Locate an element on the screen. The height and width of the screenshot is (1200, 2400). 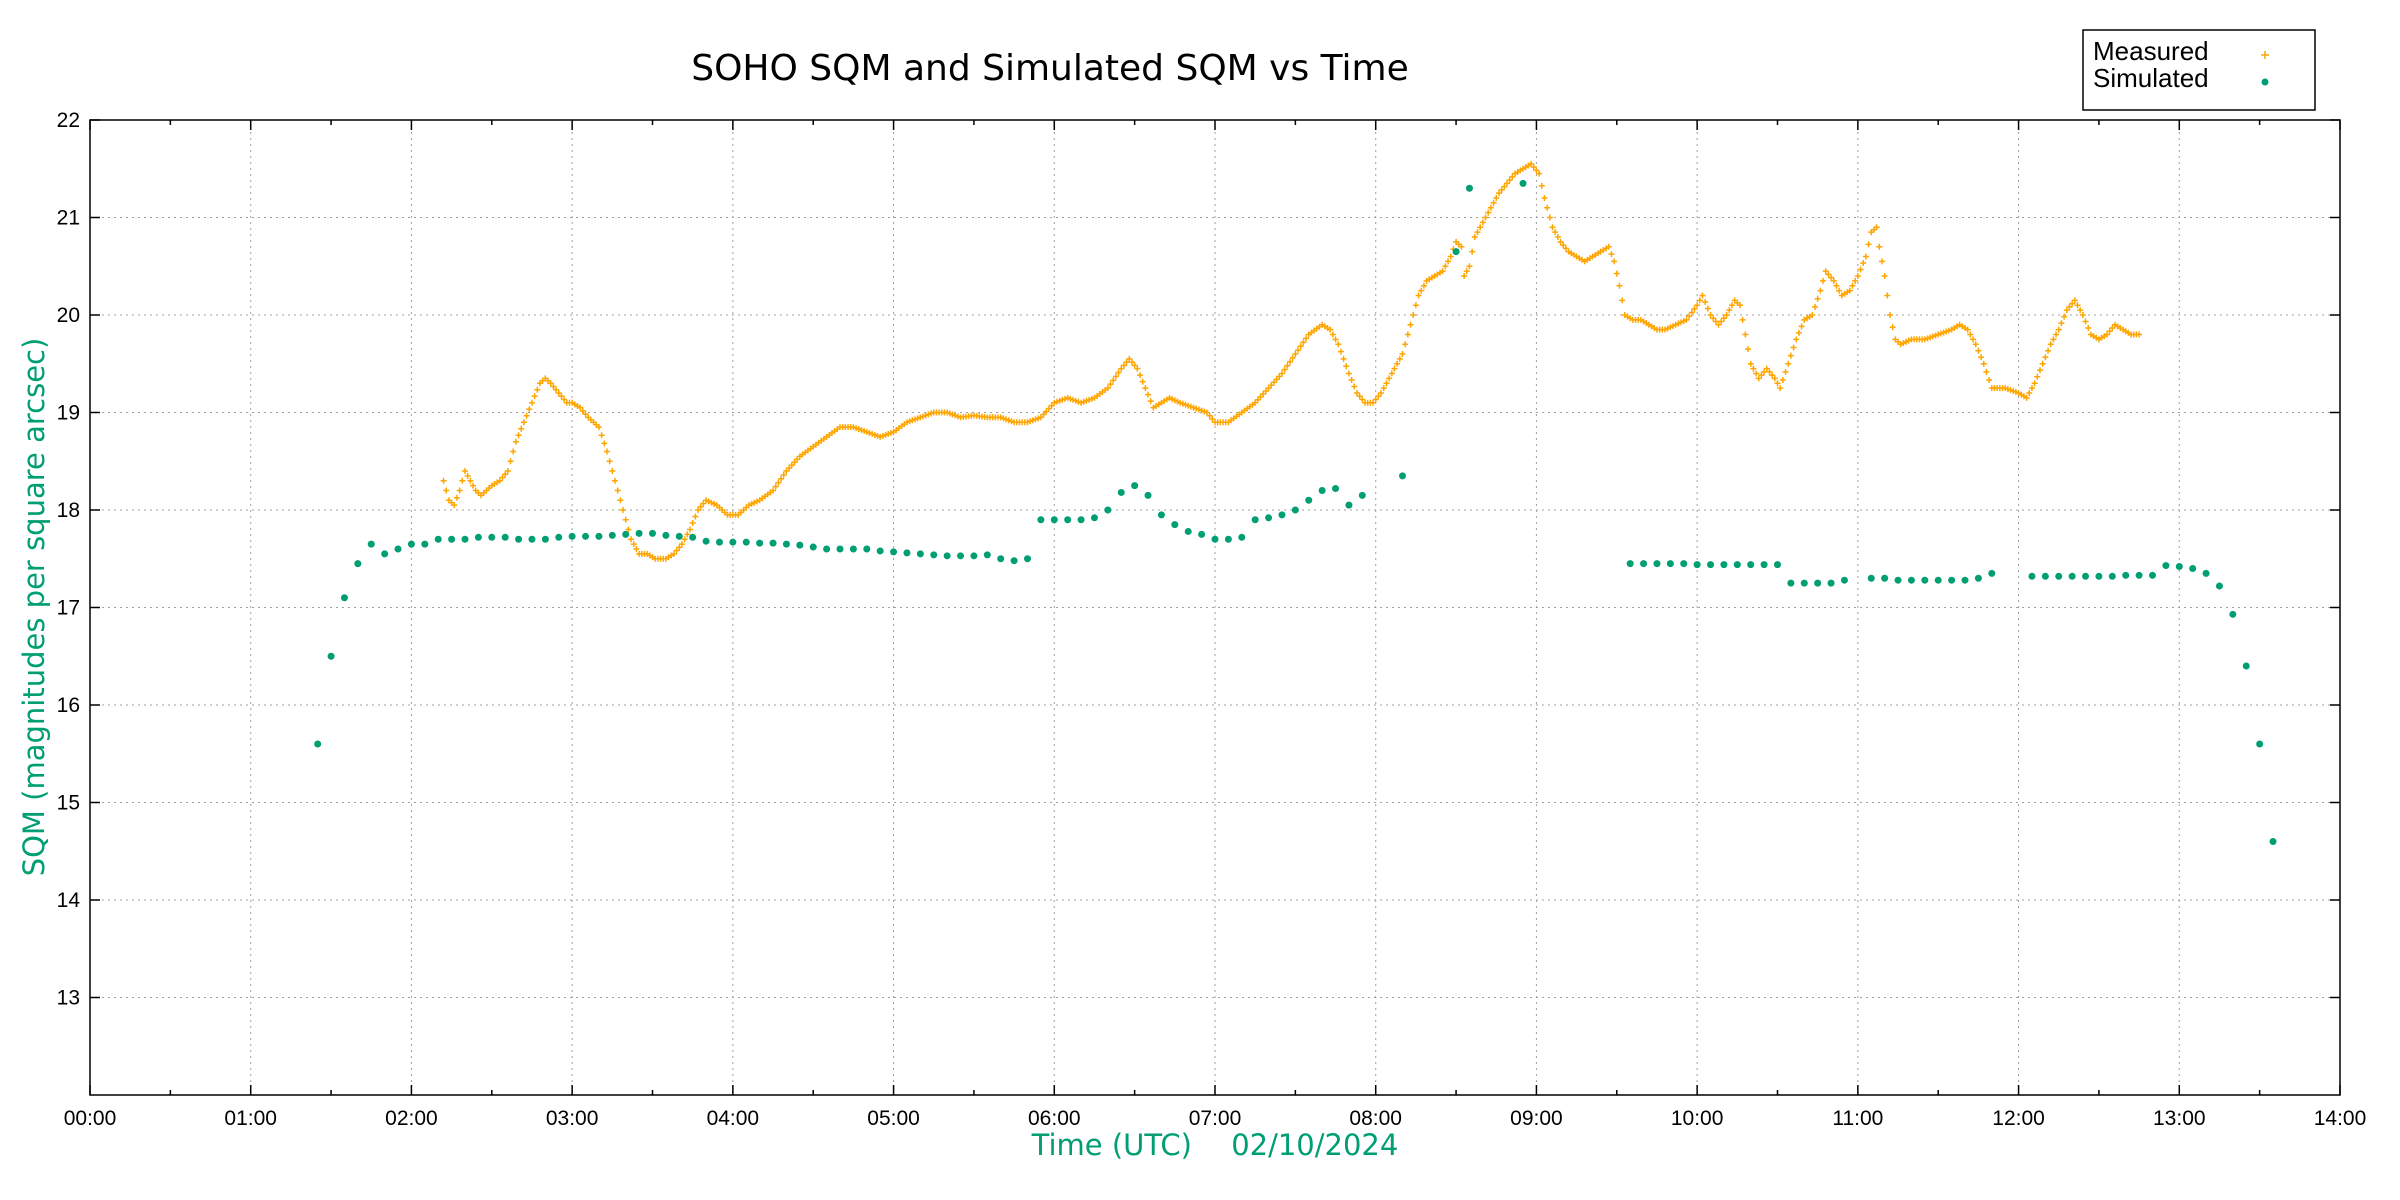
x-tick-label: 04:00 is located at coordinates (733, 1118).